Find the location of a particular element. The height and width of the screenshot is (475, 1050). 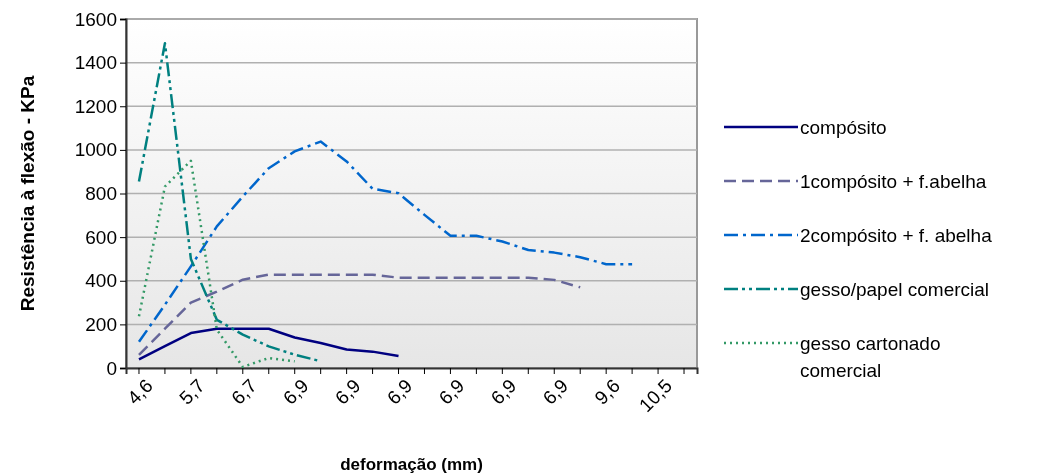

y-tick-label: 1200 is located at coordinates (95, 106).